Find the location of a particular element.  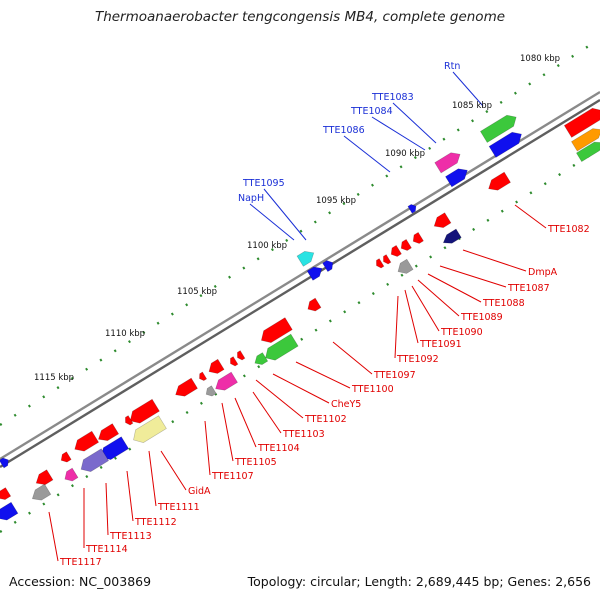

label-tte1092: TTE1092 is located at coordinates (417, 359).